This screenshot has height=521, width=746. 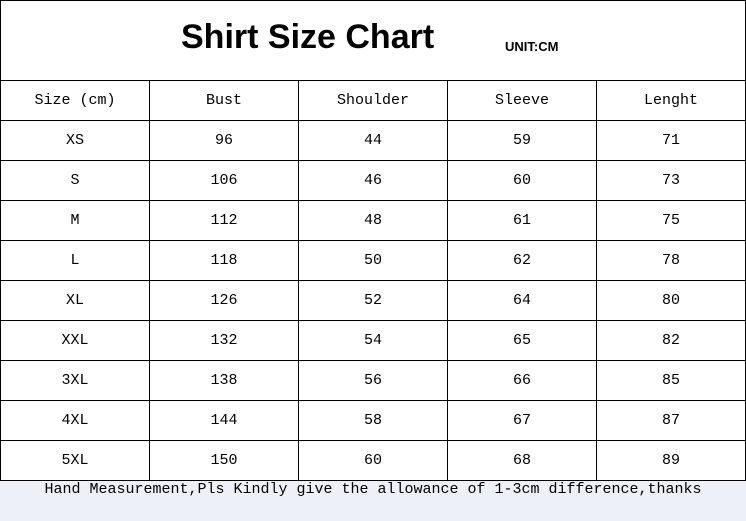 I want to click on table-cell: 44, so click(x=373, y=140).